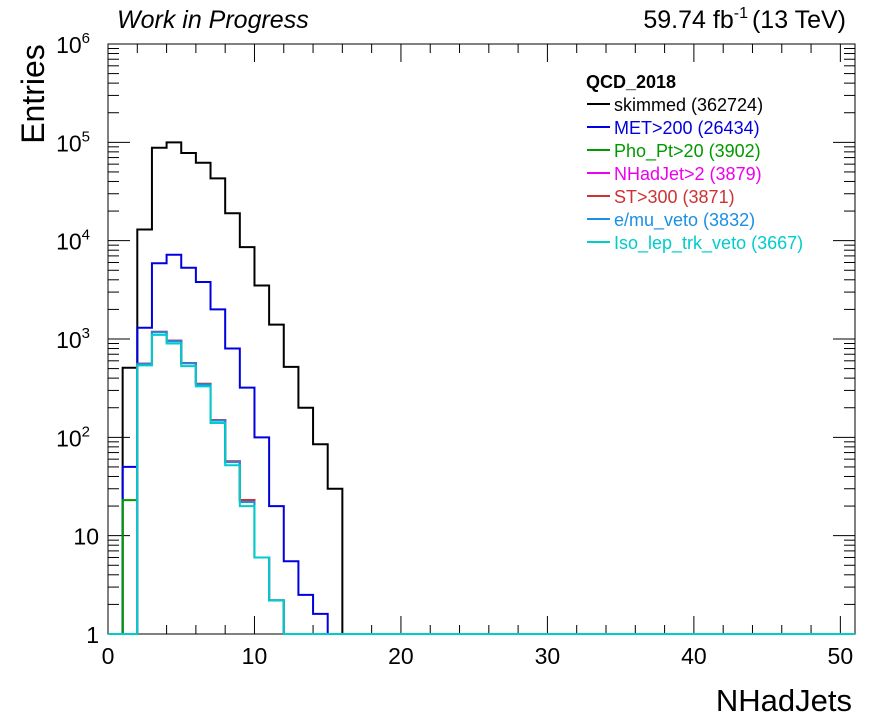 Image resolution: width=896 pixels, height=722 pixels. What do you see at coordinates (799, 20) in the screenshot?
I see `energy-label: (13 TeV)` at bounding box center [799, 20].